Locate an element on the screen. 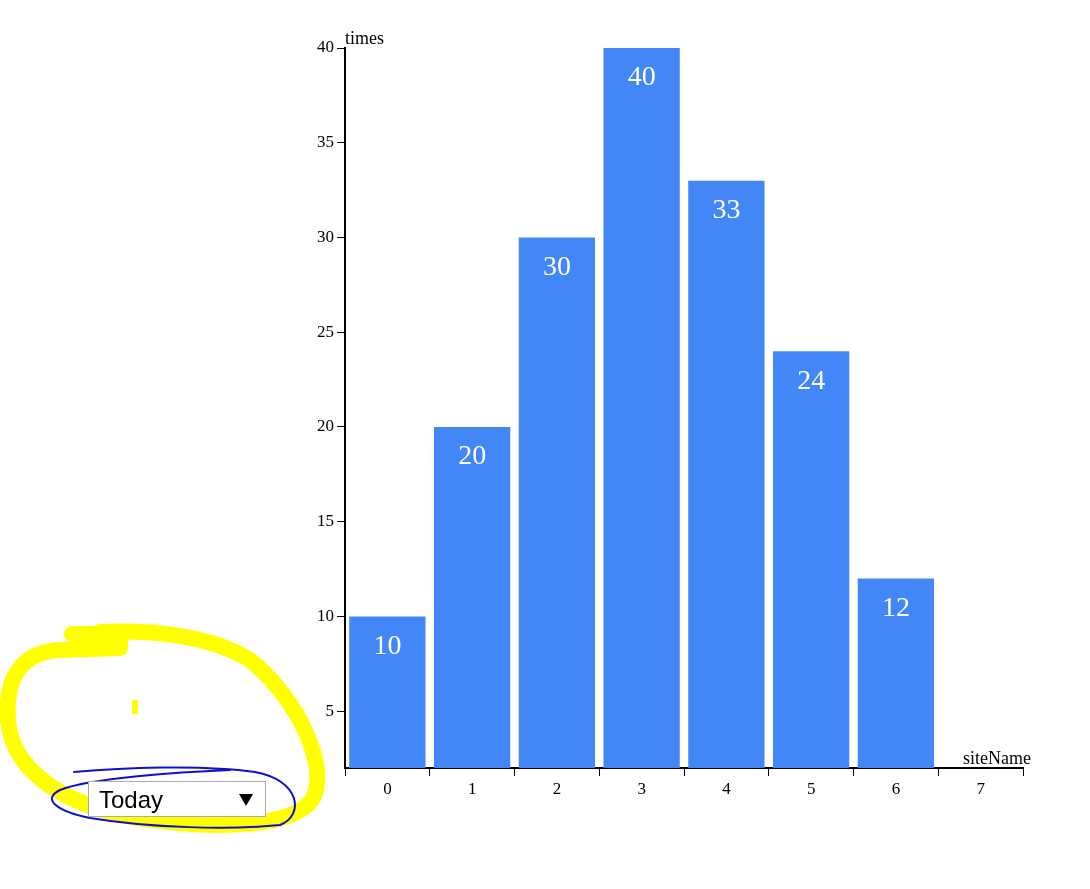  y-tick-label: 30 is located at coordinates (325, 236).